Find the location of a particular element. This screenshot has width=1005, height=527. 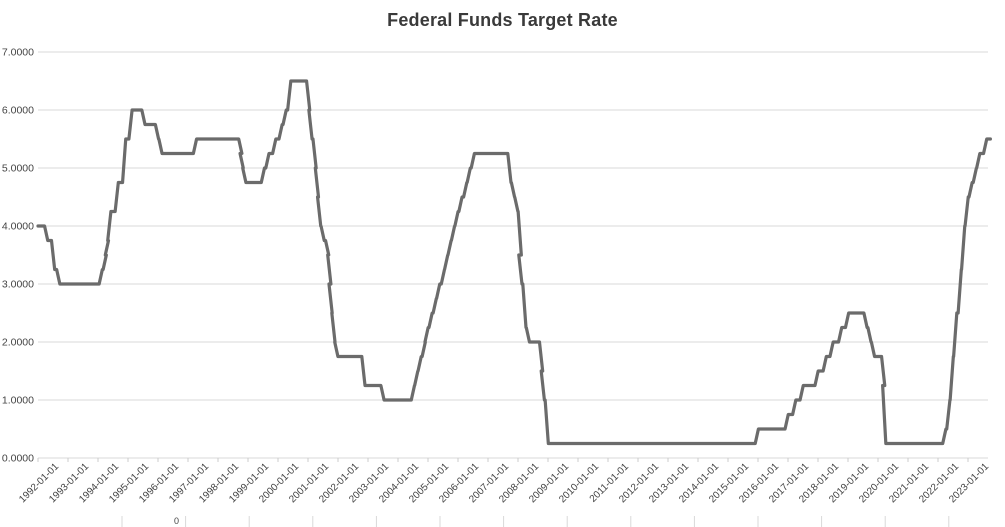

y-axis-tick-label: 7.0000 is located at coordinates (18, 53).